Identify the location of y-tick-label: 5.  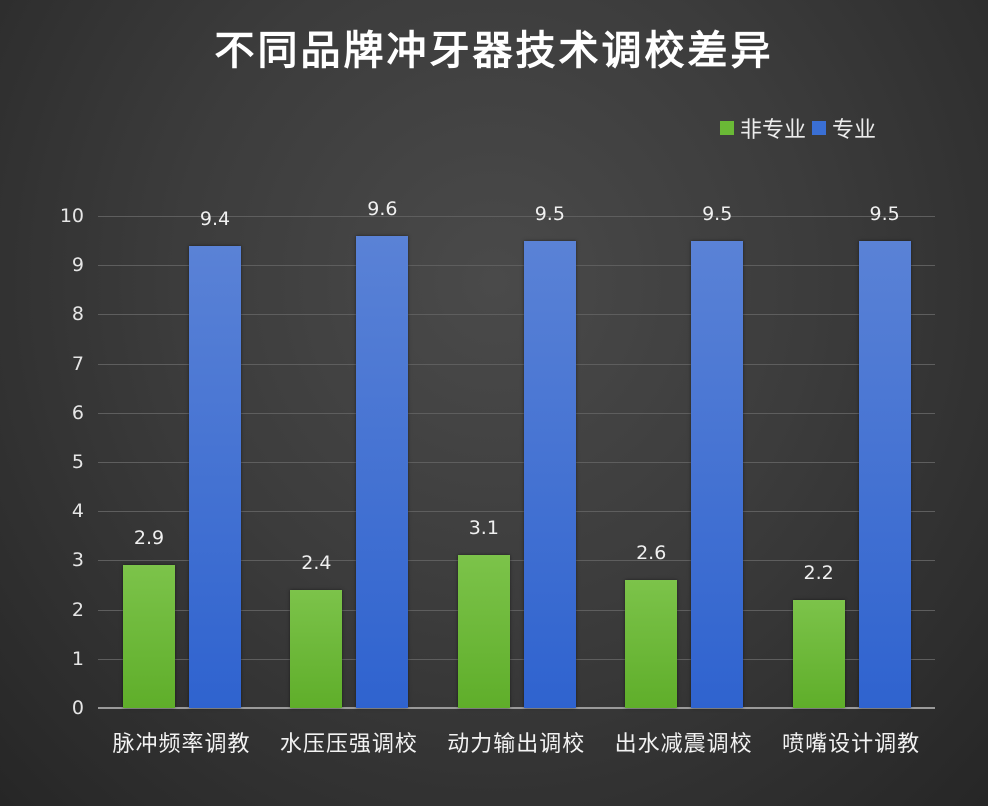
(77, 462).